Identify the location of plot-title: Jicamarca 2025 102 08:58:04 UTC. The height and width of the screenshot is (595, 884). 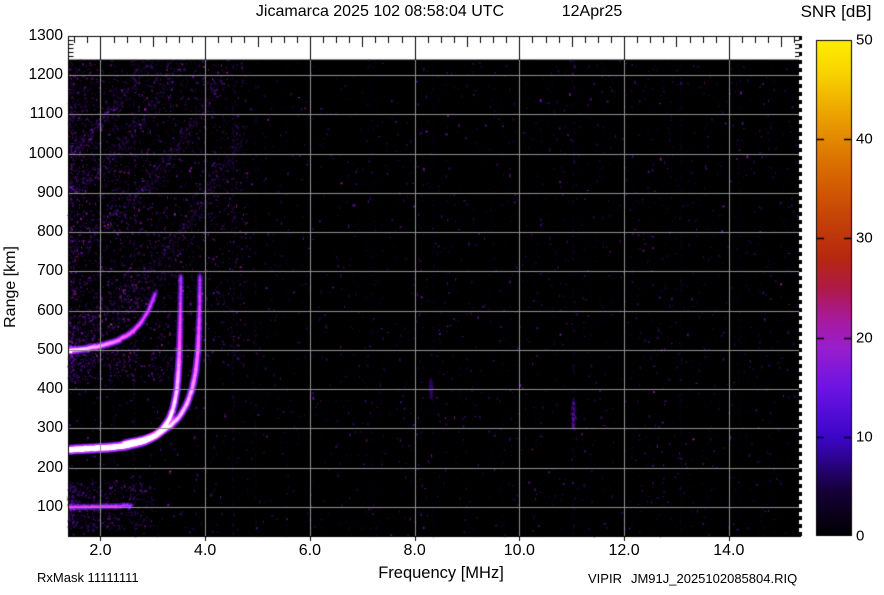
(380, 11).